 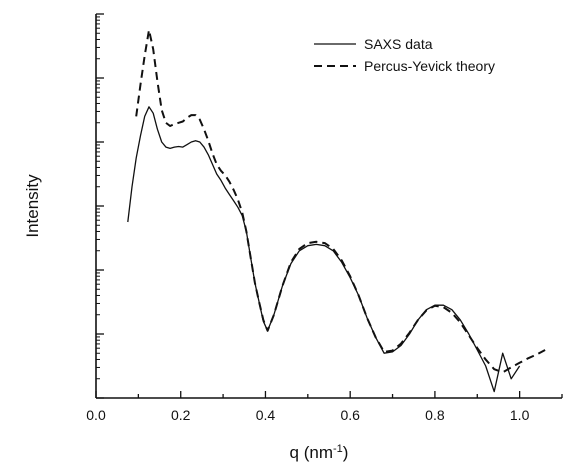 I want to click on legend-label-saxs: SAXS data, so click(x=398, y=44).